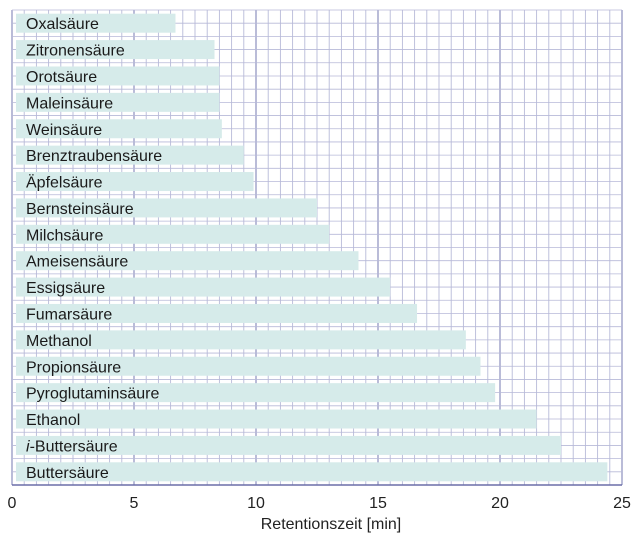  What do you see at coordinates (69, 103) in the screenshot?
I see `bar-label-3: Maleinsäure` at bounding box center [69, 103].